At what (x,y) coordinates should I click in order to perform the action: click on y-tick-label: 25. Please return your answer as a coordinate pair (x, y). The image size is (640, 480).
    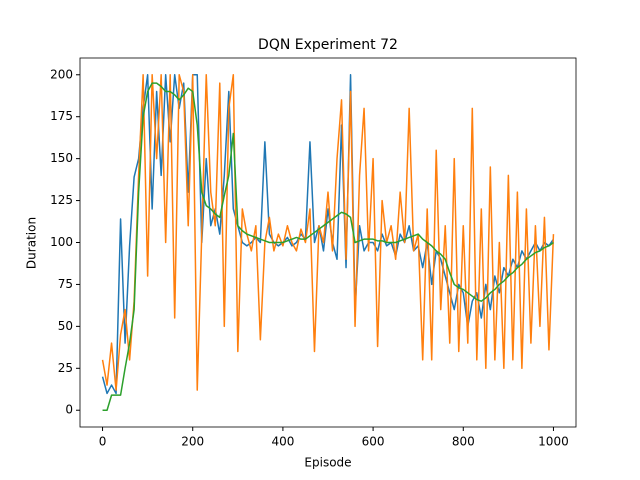
    Looking at the image, I should click on (65, 368).